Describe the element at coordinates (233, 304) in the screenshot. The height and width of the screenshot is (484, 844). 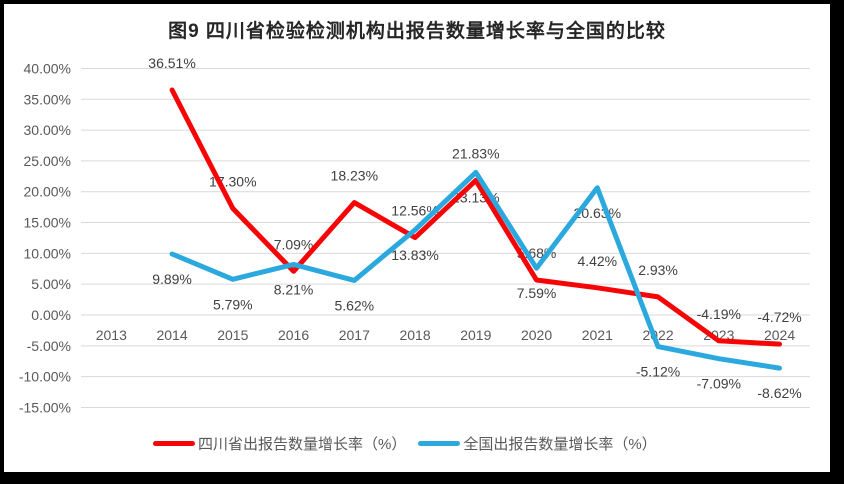
I see `data-label-series1: 5.79%` at that location.